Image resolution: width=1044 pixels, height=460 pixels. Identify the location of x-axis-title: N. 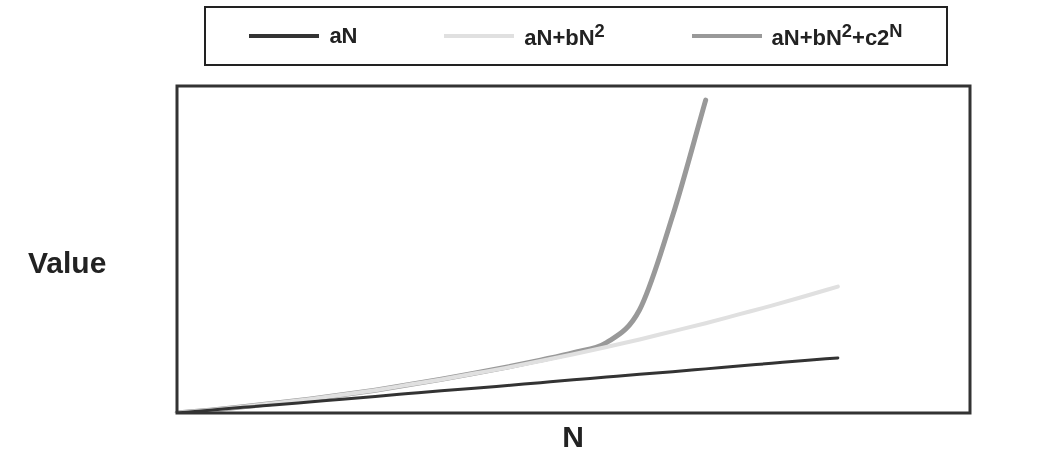
(573, 436).